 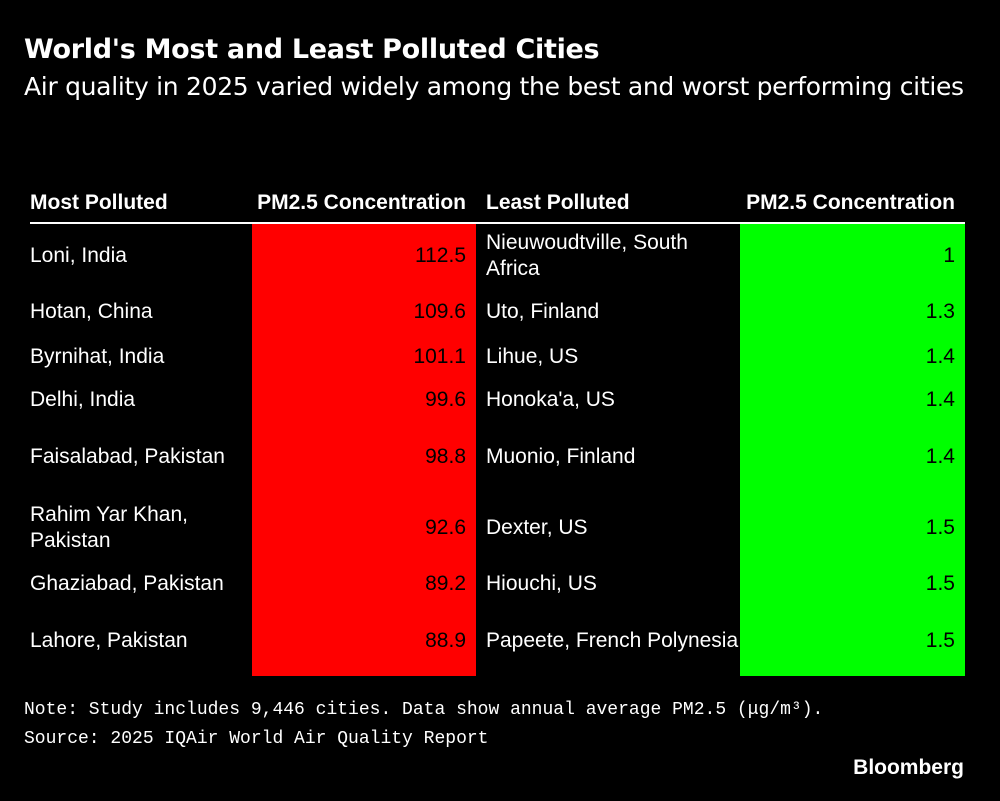 I want to click on column-header: Least Polluted, so click(x=608, y=191).